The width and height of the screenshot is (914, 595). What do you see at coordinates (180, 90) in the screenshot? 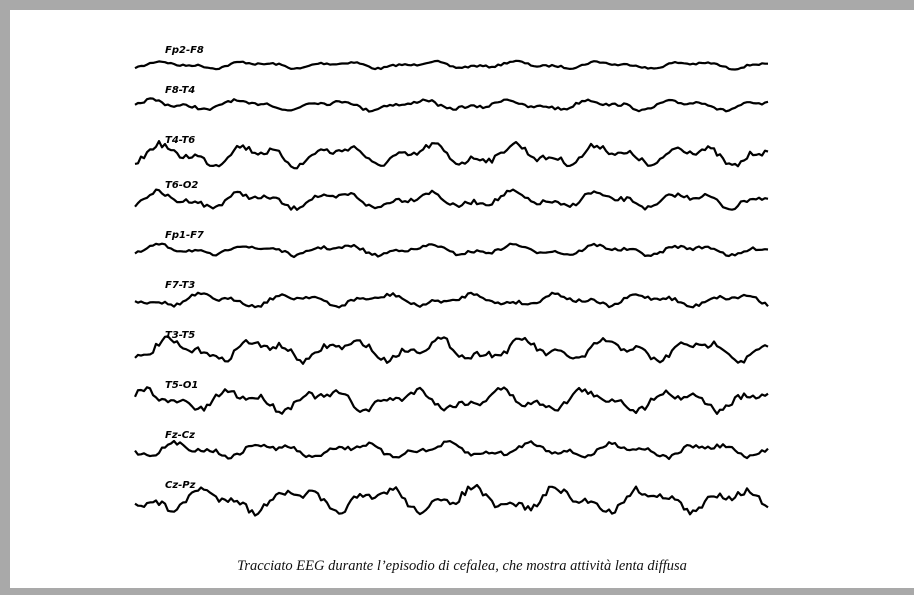
I see `channel-label: F8-T4` at bounding box center [180, 90].